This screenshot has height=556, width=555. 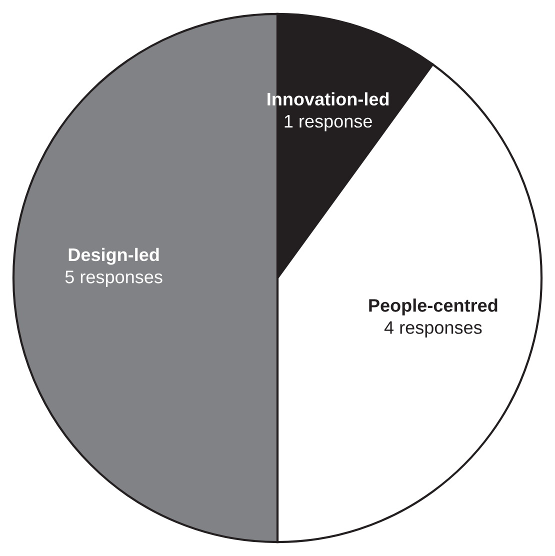 What do you see at coordinates (328, 99) in the screenshot?
I see `slice-label: Innovation-led` at bounding box center [328, 99].